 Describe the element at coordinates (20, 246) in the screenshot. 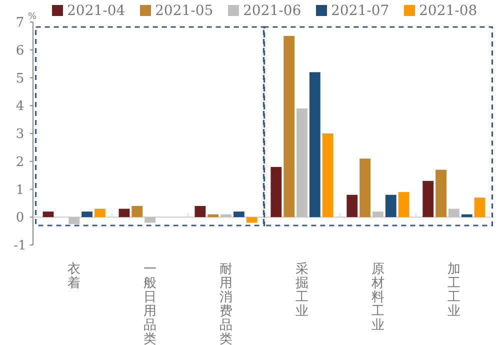

I see `y-tick-label: -1` at that location.